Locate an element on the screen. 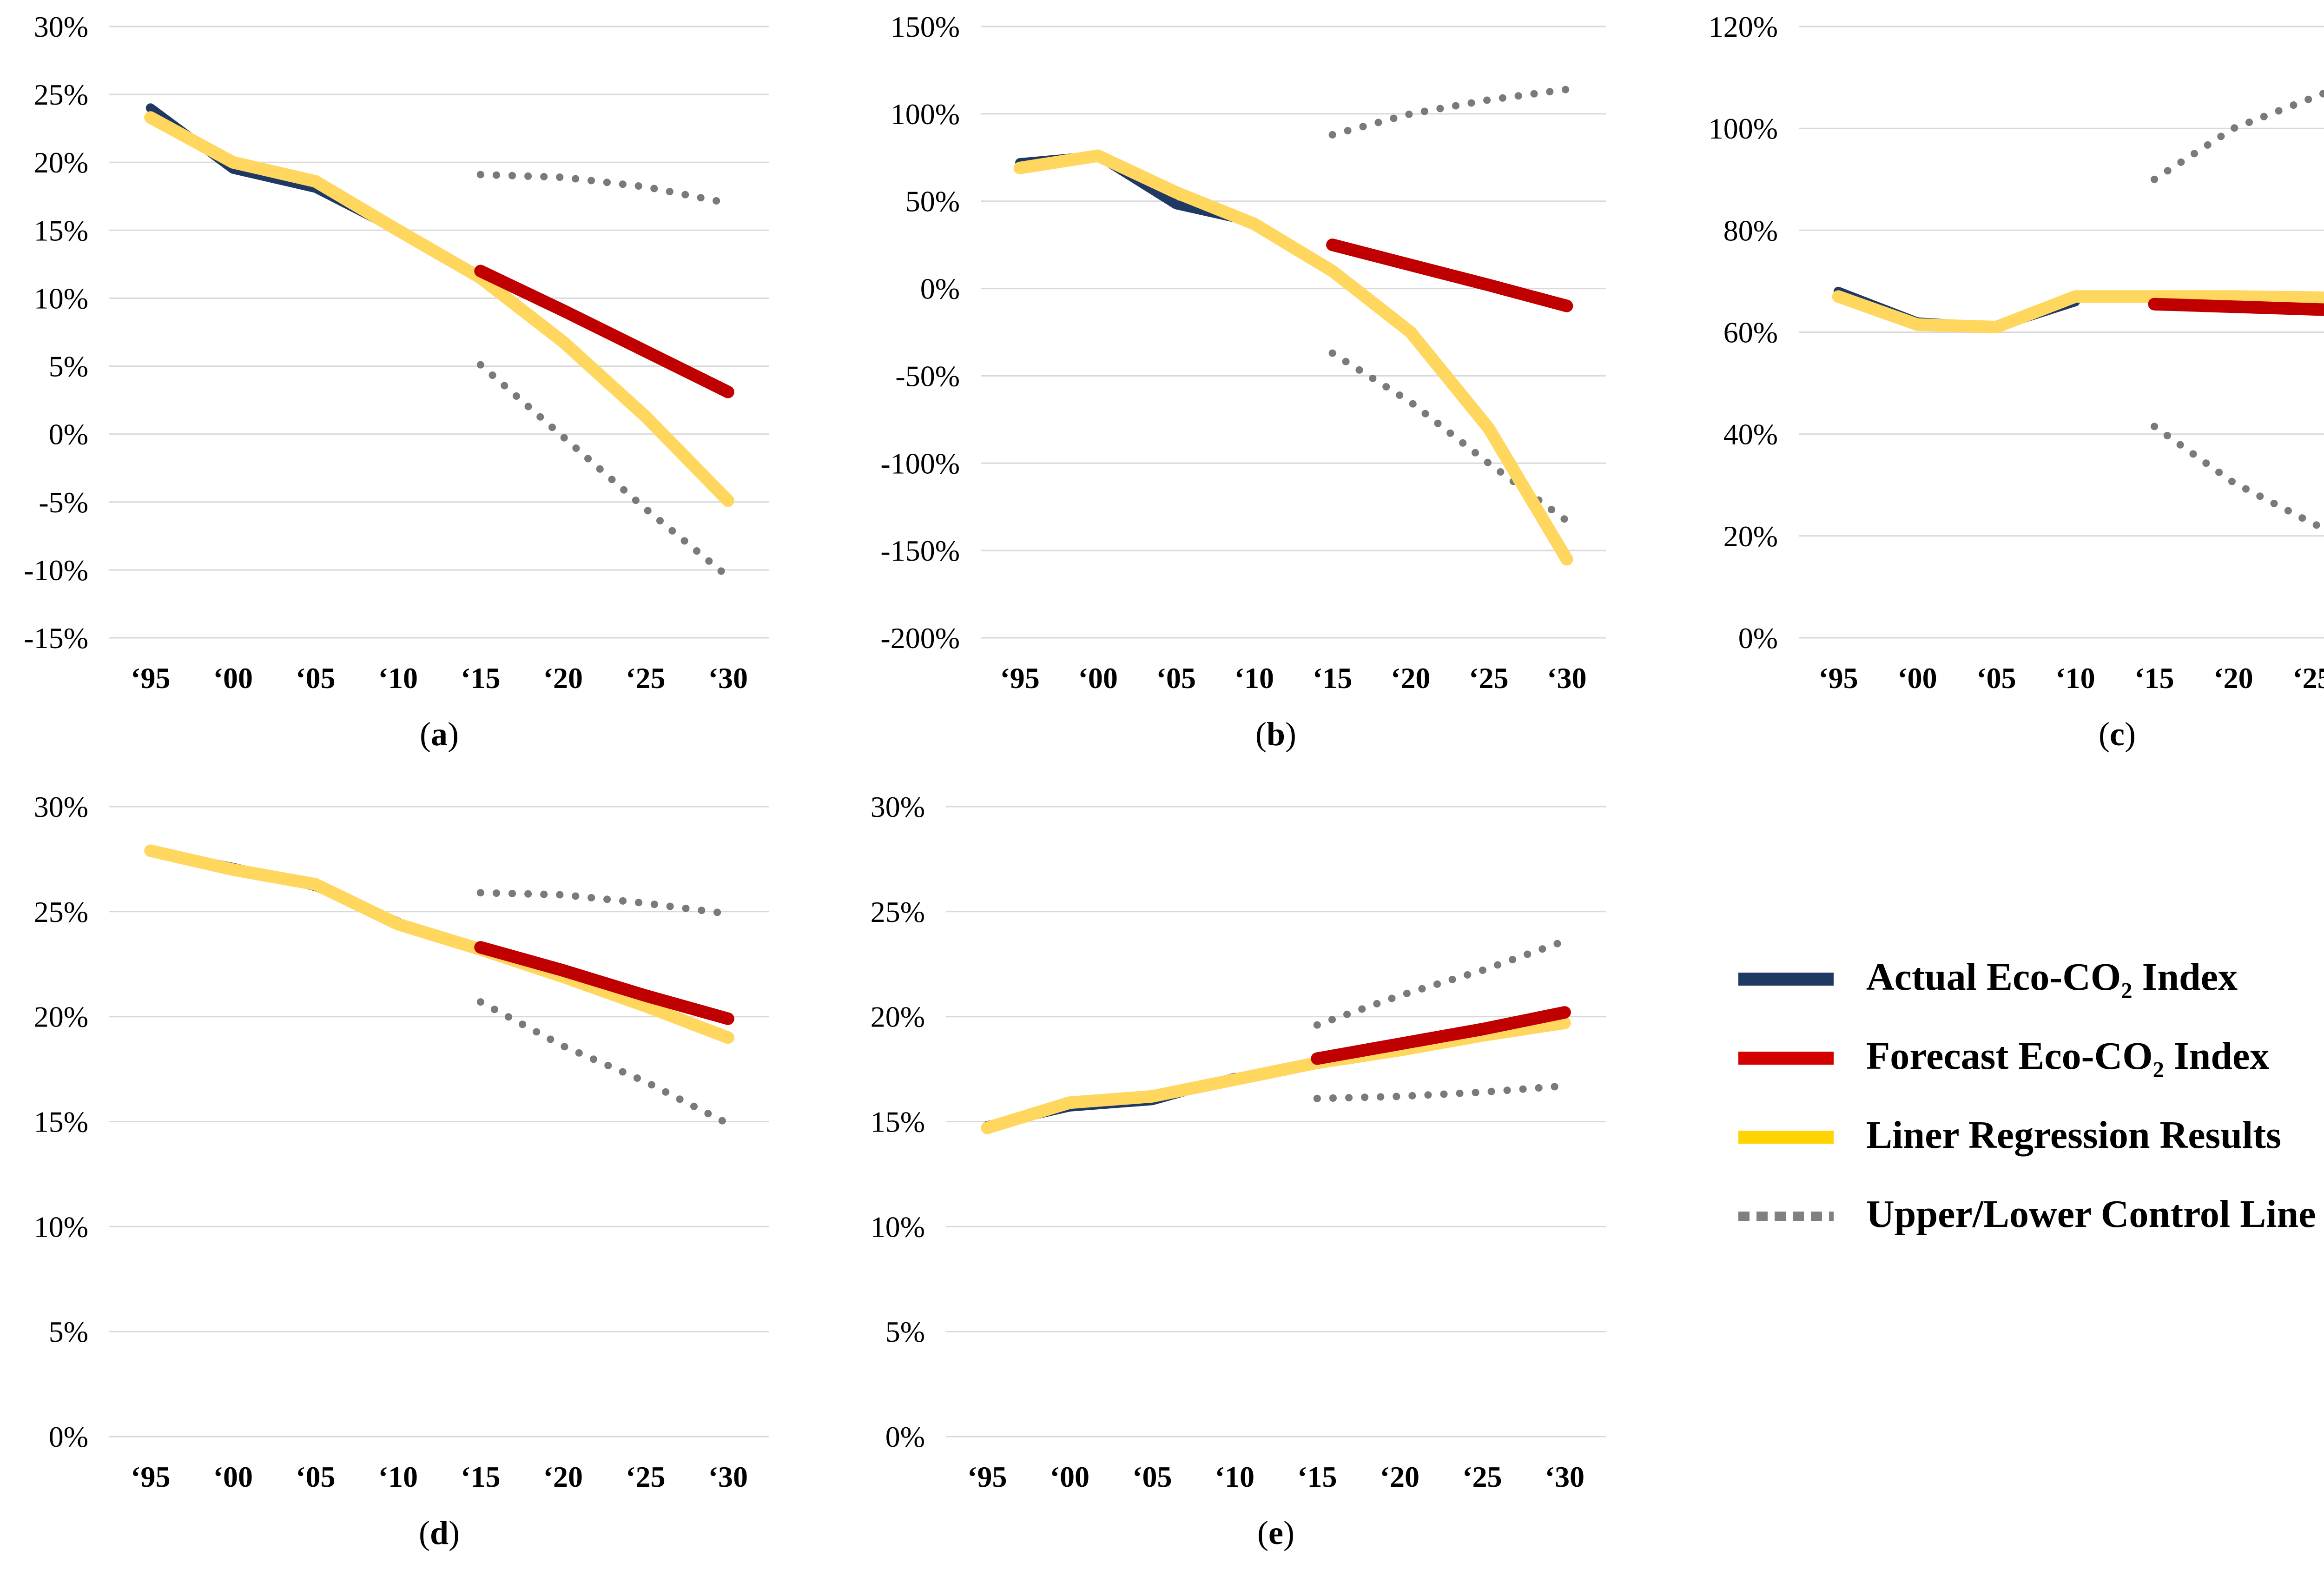 This screenshot has width=2324, height=1570. y-tick-label: 80% is located at coordinates (1750, 230).